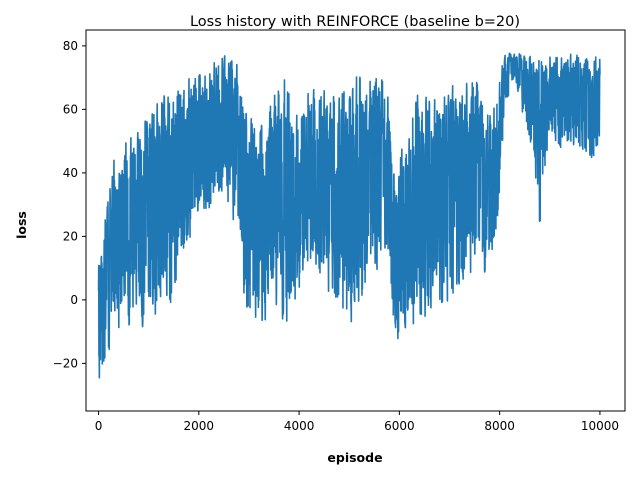 Image resolution: width=640 pixels, height=480 pixels. I want to click on x-axis-ticks: 0 2000 4000 6000 8000 10000, so click(357, 422).